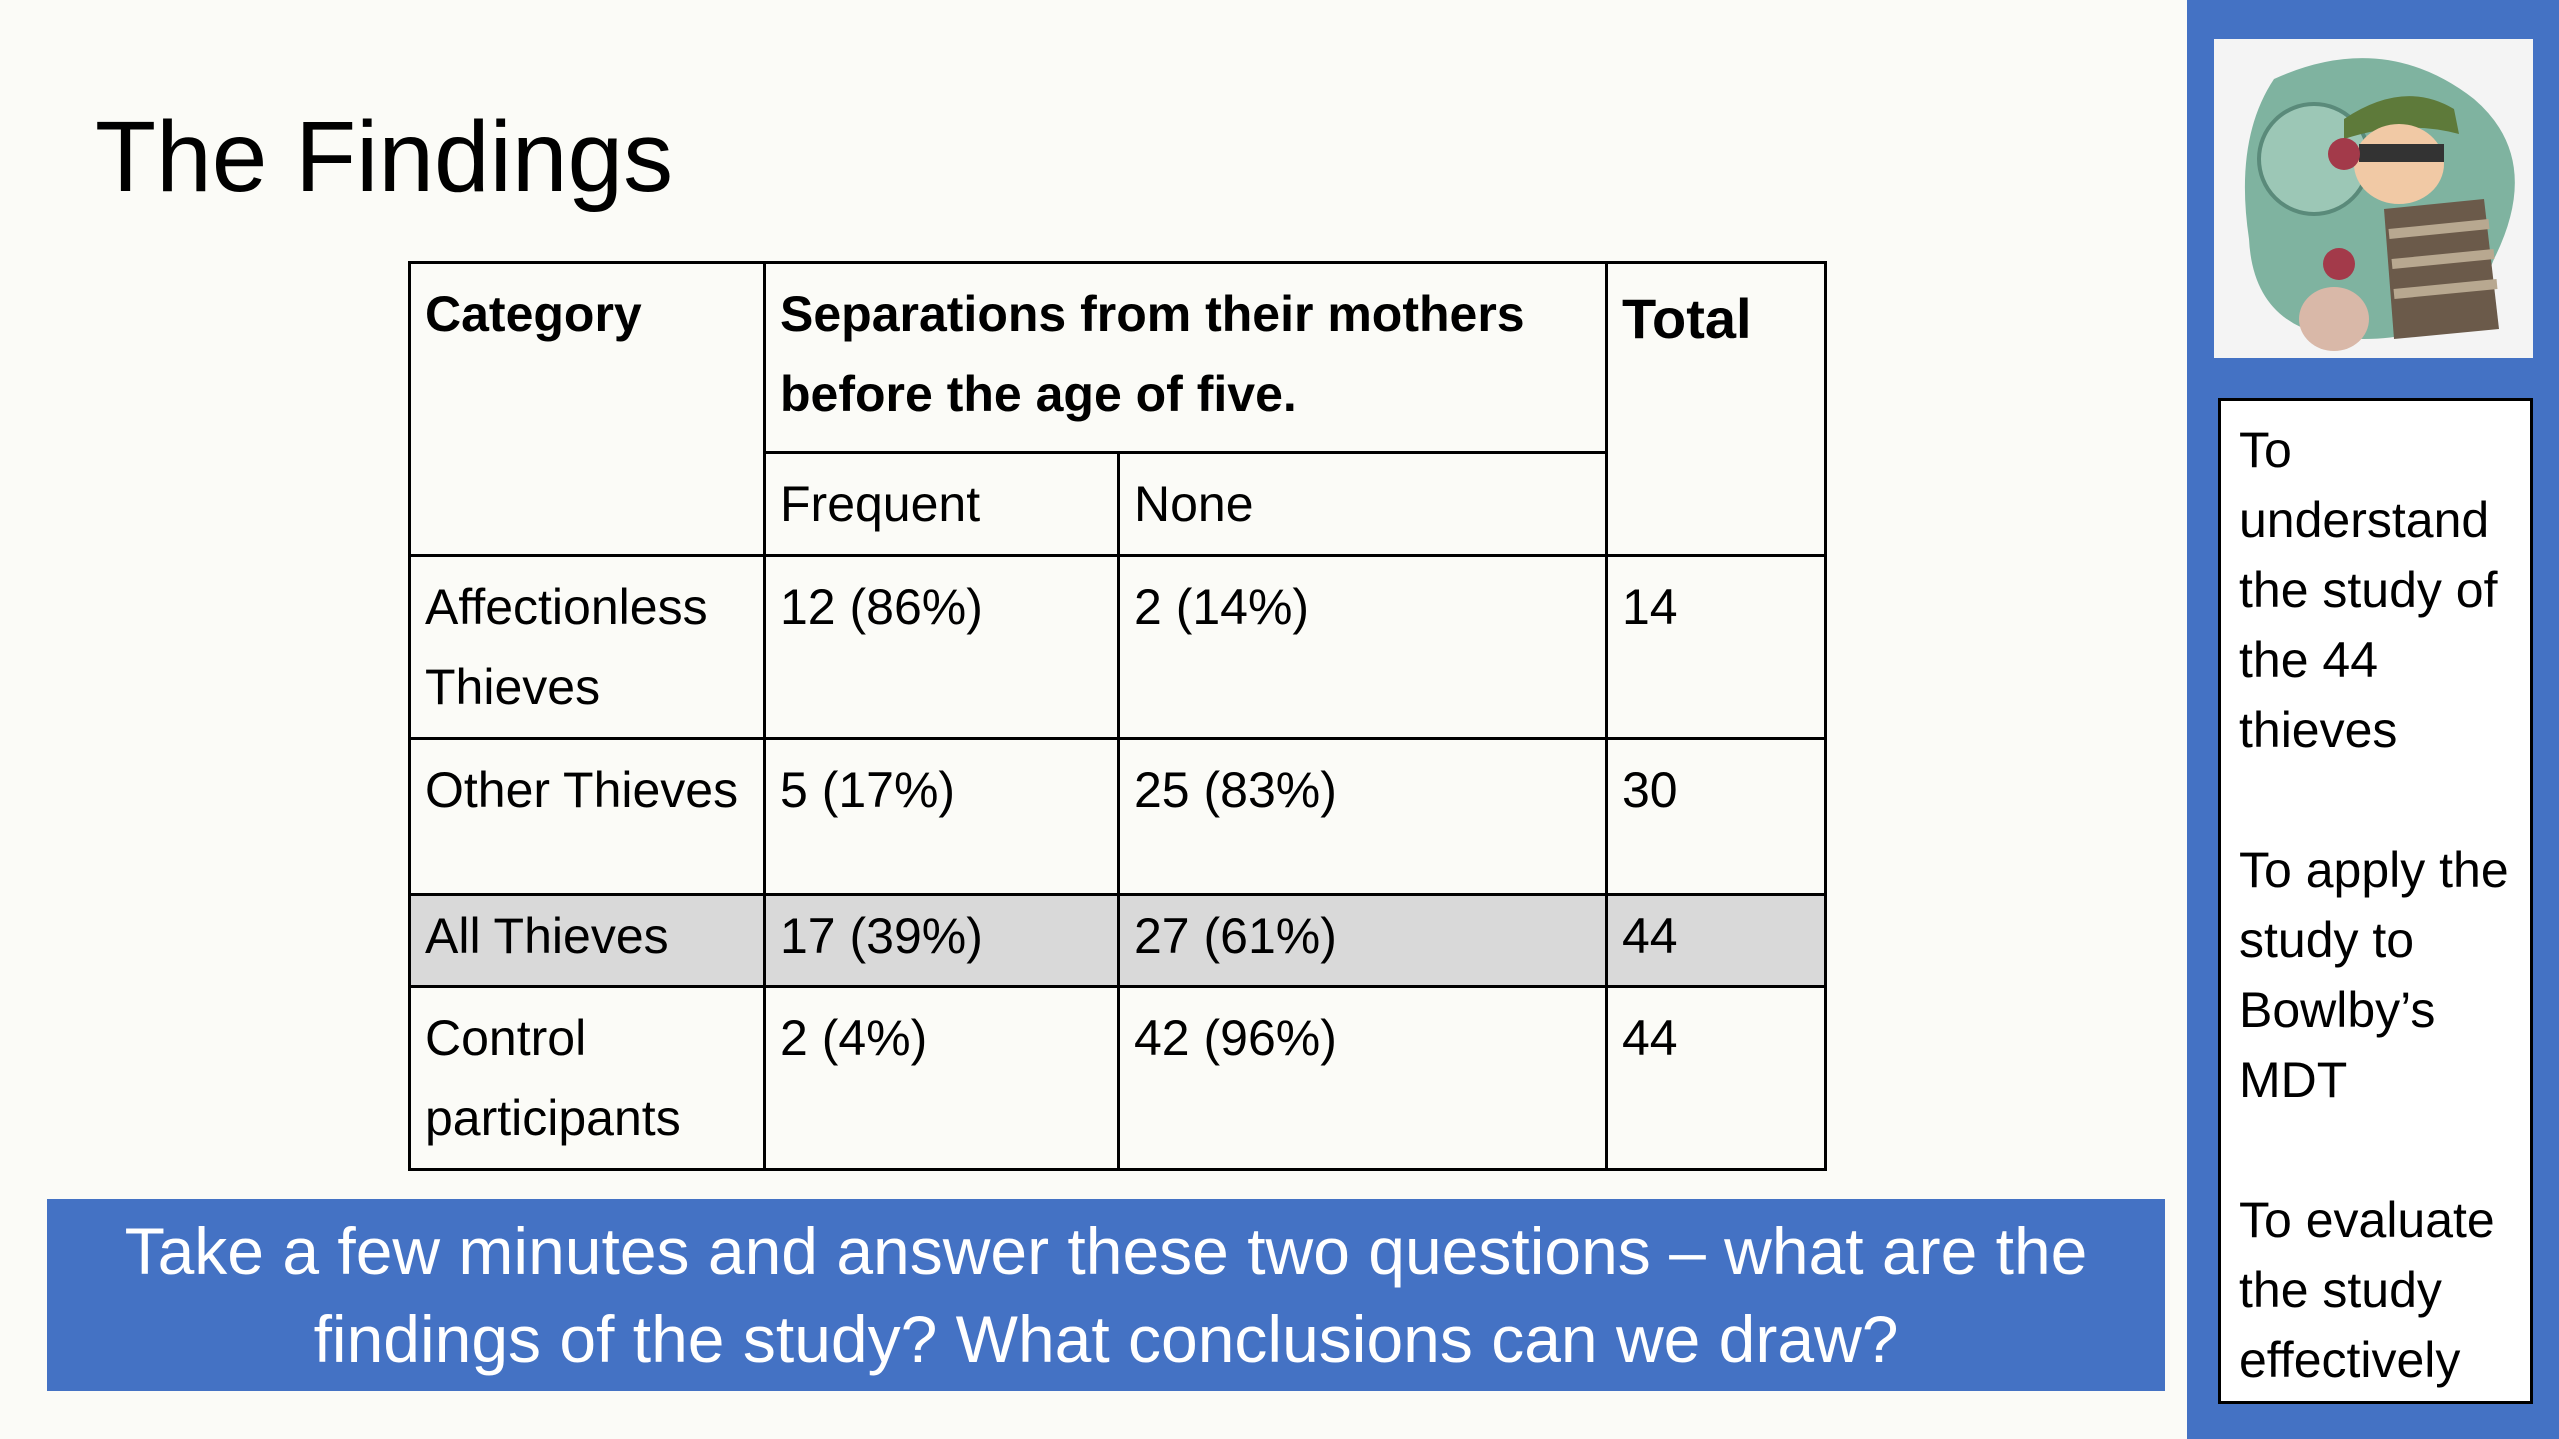 The width and height of the screenshot is (2559, 1439). Describe the element at coordinates (587, 940) in the screenshot. I see `cell: All Thieves` at that location.